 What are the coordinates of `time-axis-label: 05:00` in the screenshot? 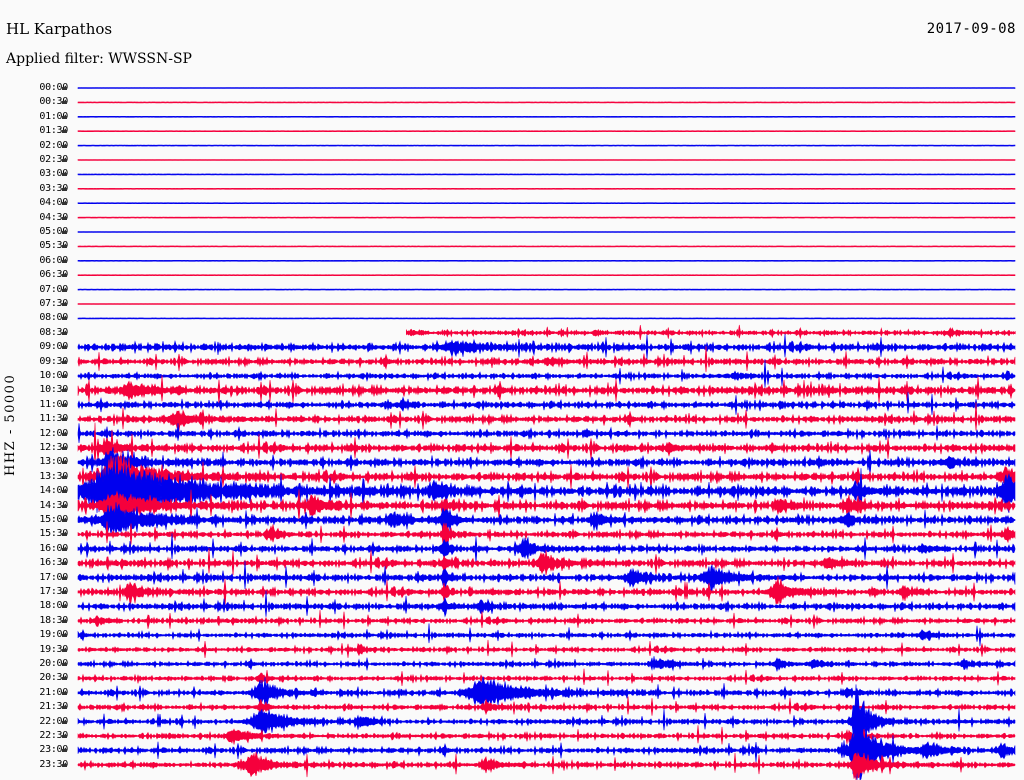 It's located at (53, 231).